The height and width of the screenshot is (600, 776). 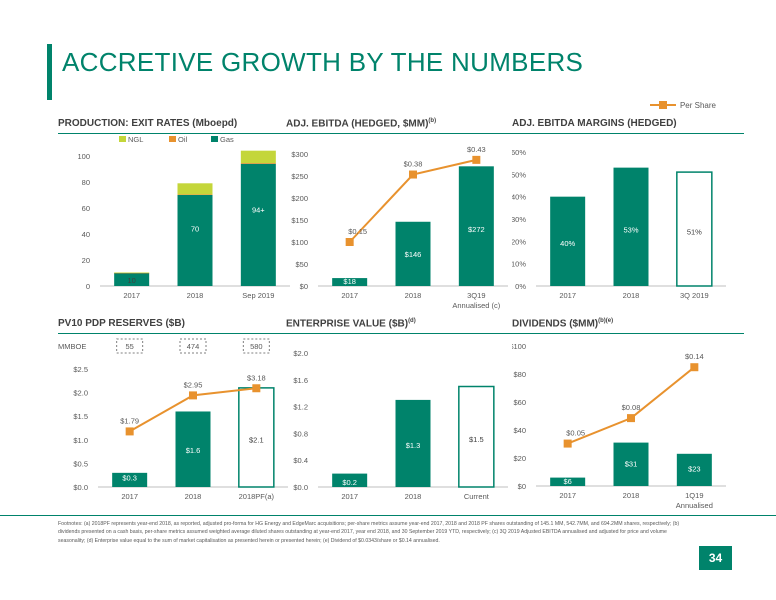 I want to click on dividends-per-share-label: $0.05, so click(x=575, y=433).